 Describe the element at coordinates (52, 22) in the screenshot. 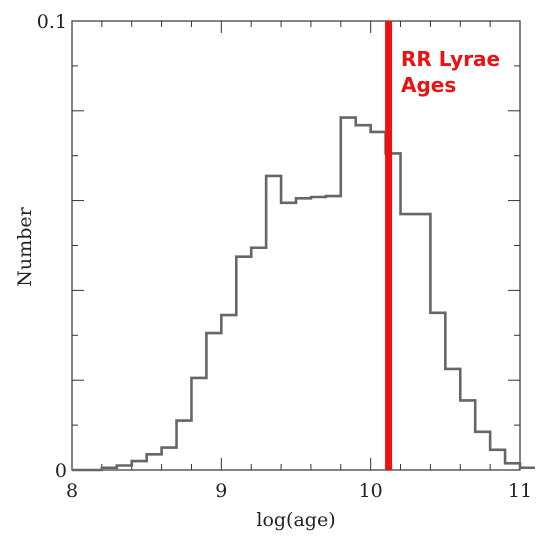

I see `y-tick-label: 0.1` at that location.